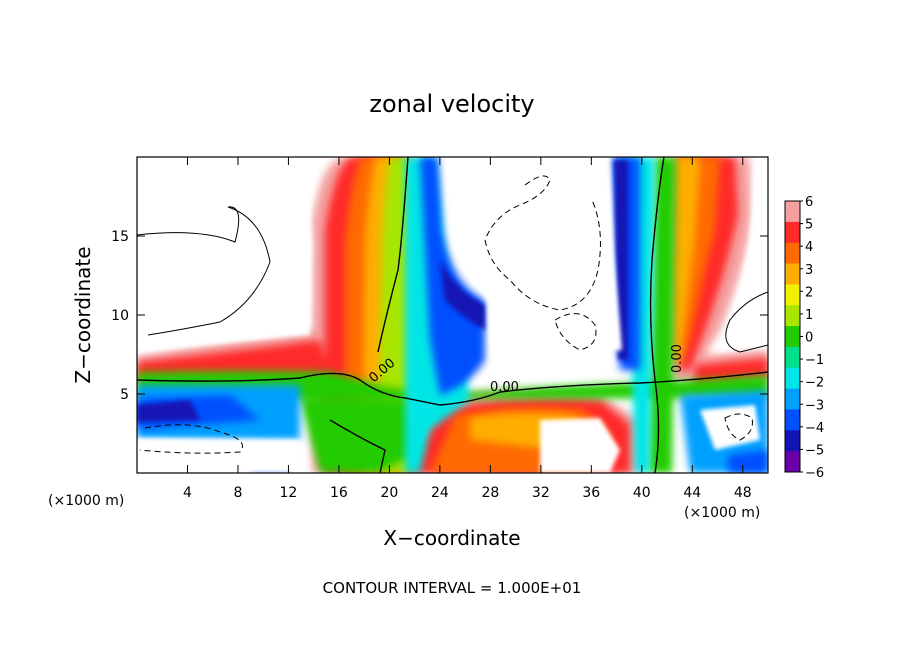 This screenshot has width=904, height=654. Describe the element at coordinates (389, 493) in the screenshot. I see `x-tick-label: 20` at that location.